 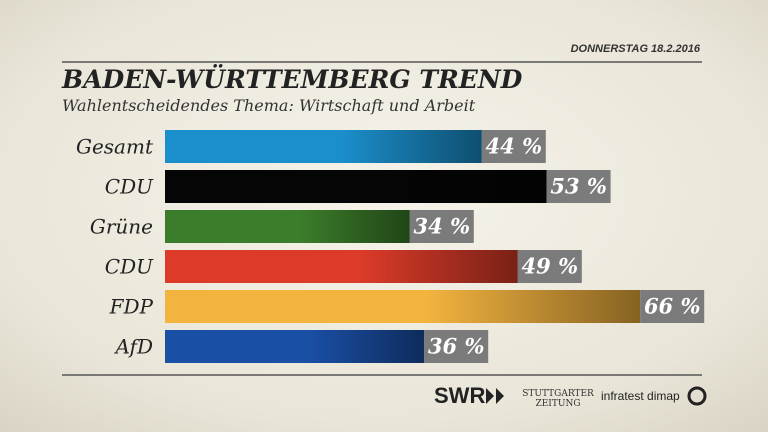 What do you see at coordinates (640, 396) in the screenshot?
I see `logo-infratest: infratest dimap` at bounding box center [640, 396].